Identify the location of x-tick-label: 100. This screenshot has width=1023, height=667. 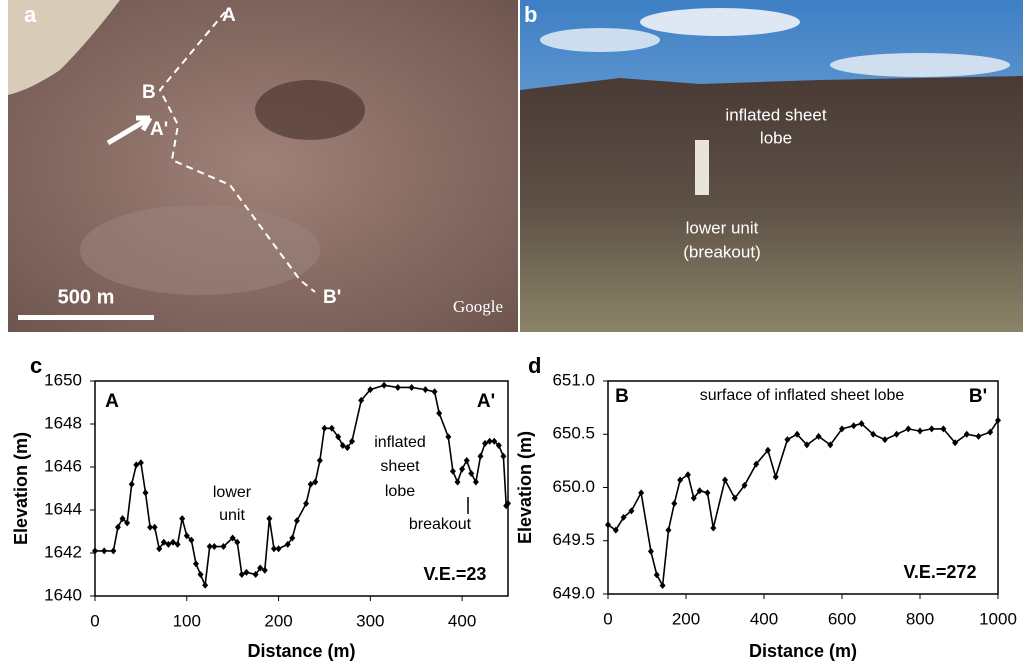
(187, 620).